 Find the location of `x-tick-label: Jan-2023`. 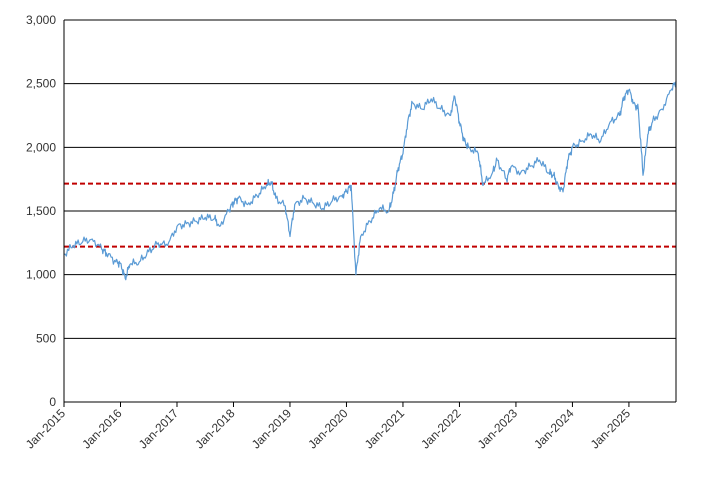

x-tick-label: Jan-2023 is located at coordinates (498, 429).